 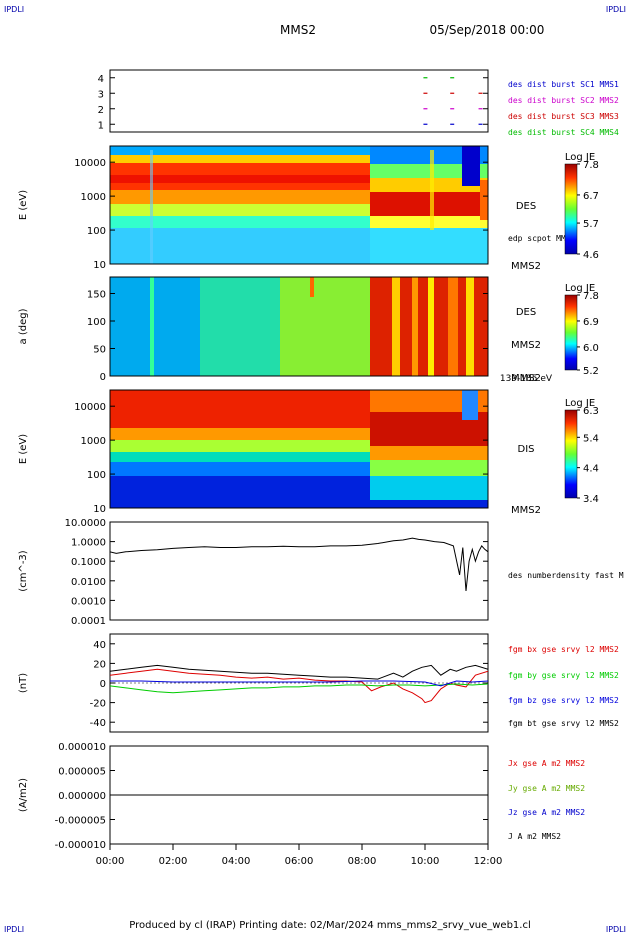 What do you see at coordinates (591, 438) in the screenshot?
I see `colorbar-tick-label: 5.4` at bounding box center [591, 438].